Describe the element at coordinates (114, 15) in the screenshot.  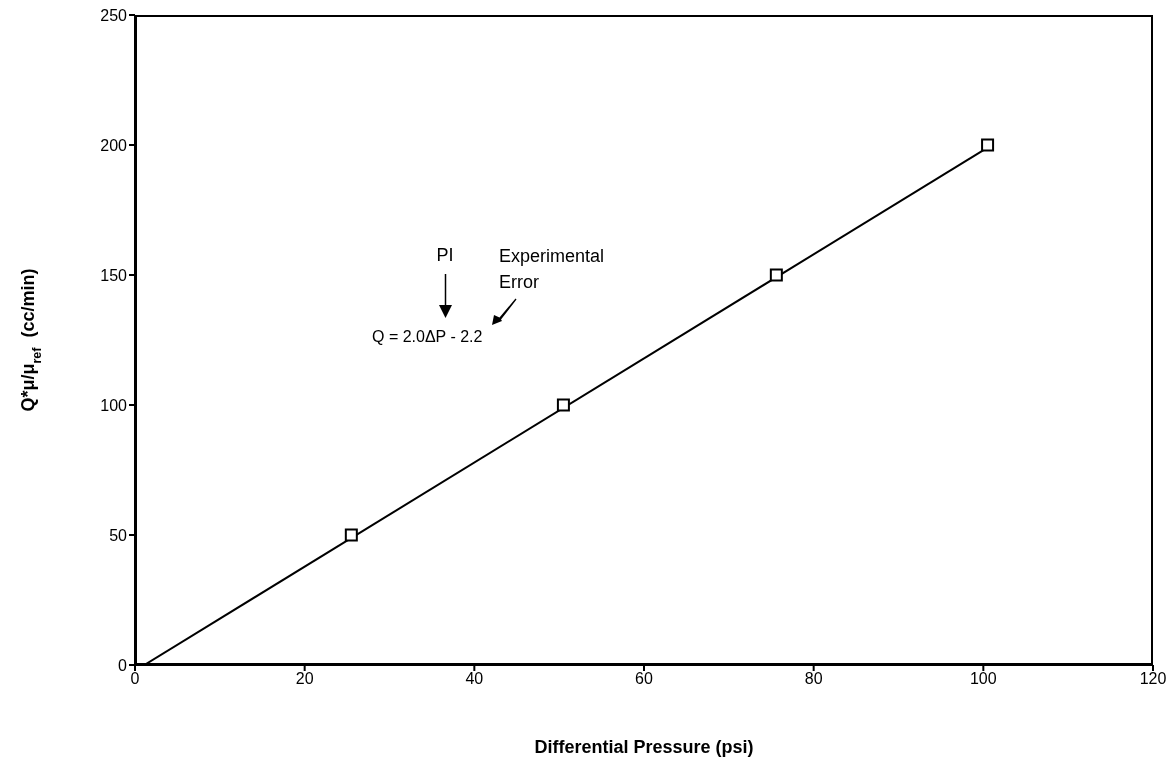
I see `y-tick-label: 250` at that location.